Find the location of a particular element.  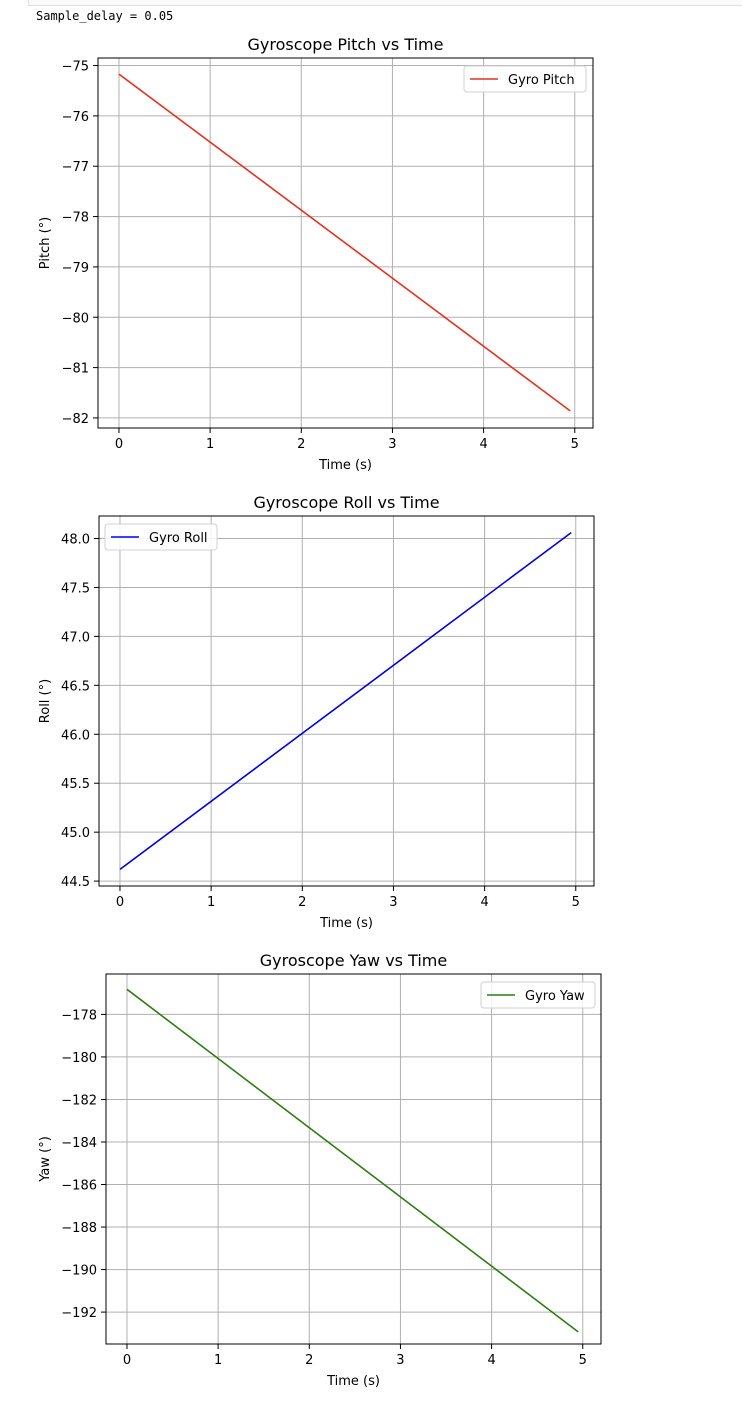

y-tick-label: −192 is located at coordinates (79, 1313).